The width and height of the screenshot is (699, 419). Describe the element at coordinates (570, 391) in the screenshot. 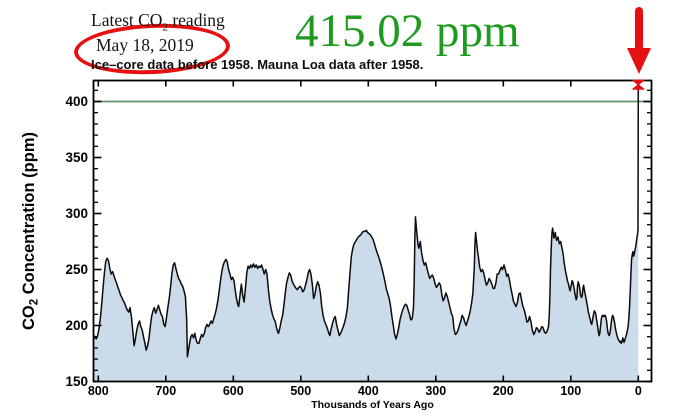

I see `x-tick-label: 100` at that location.